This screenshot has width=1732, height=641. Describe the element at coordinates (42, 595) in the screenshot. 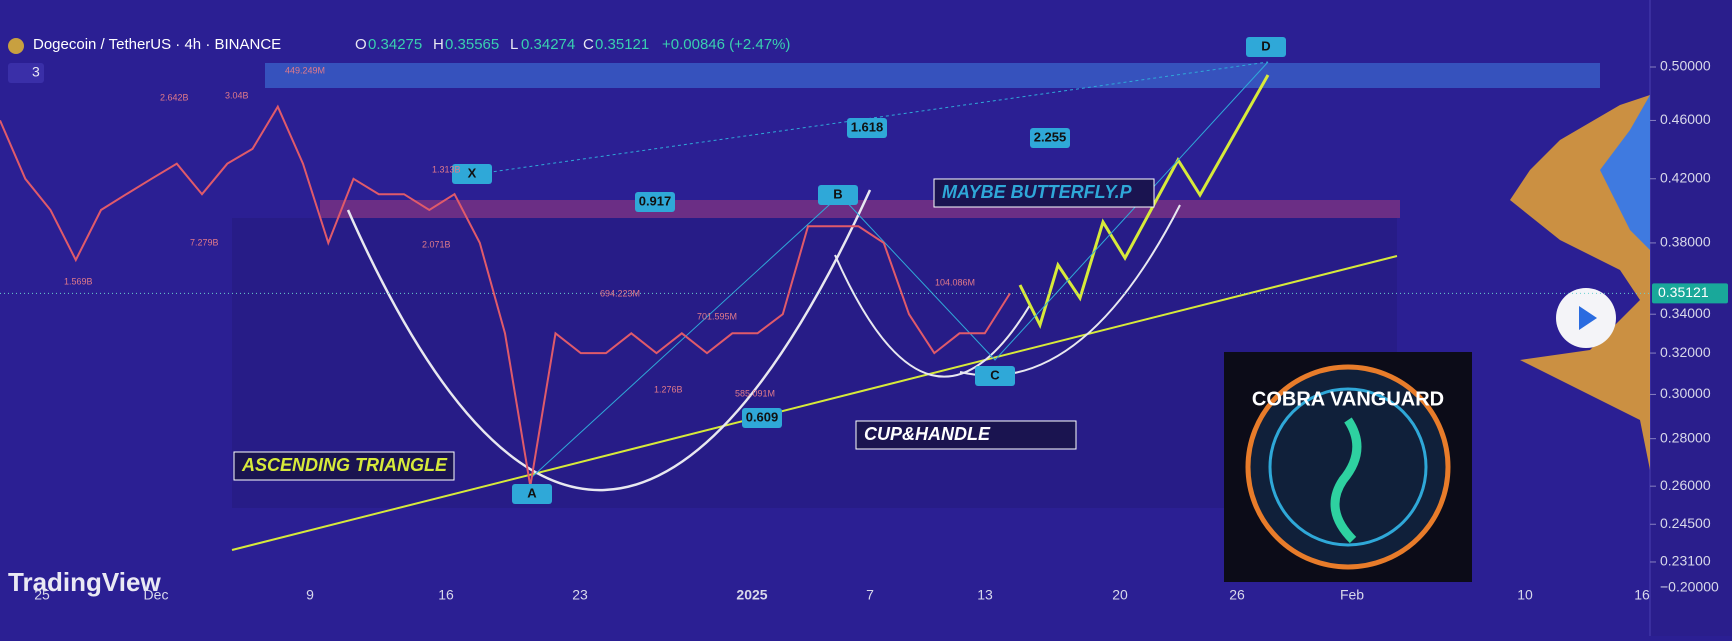

I see `date-label: 25` at that location.